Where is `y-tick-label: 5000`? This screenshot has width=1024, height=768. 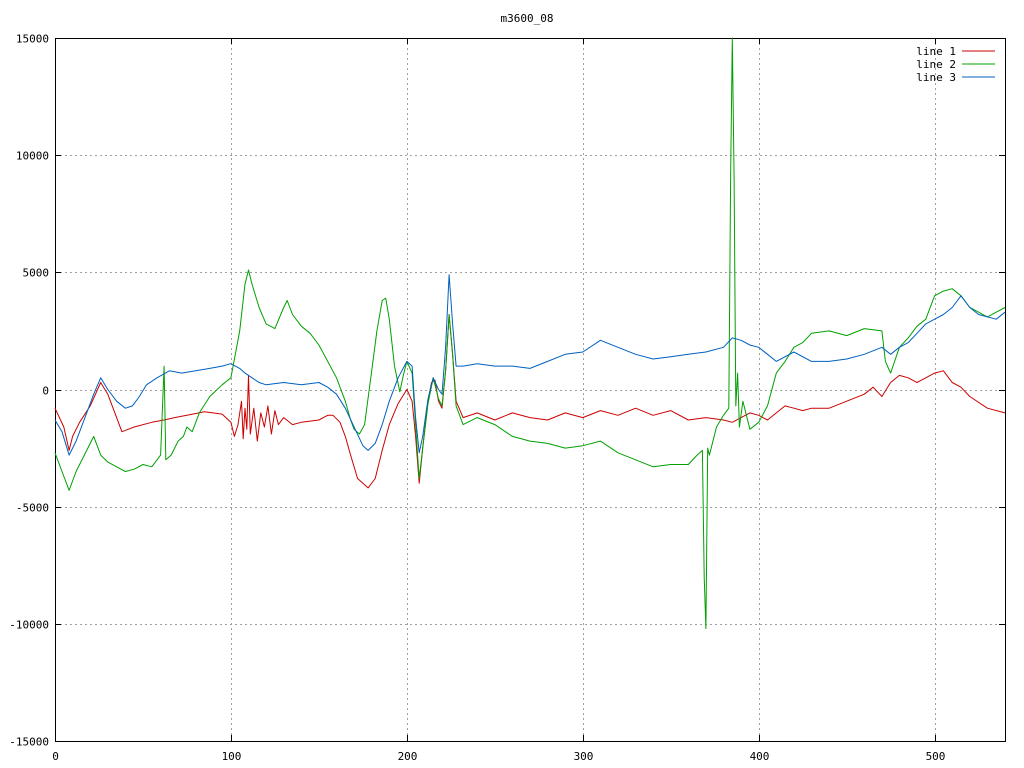 y-tick-label: 5000 is located at coordinates (36, 273).